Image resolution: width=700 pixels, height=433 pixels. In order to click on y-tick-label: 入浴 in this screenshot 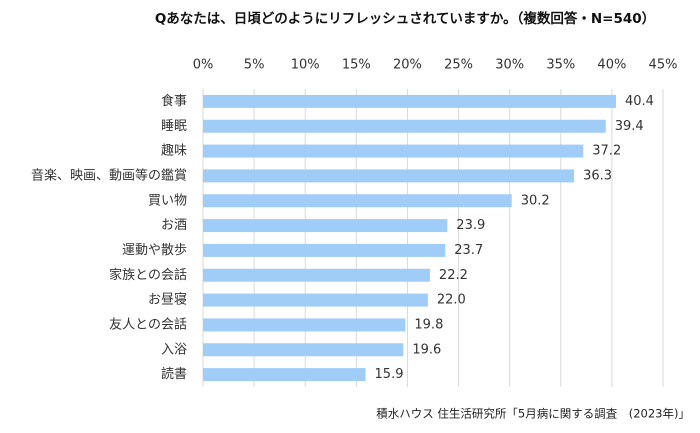, I will do `click(174, 349)`.